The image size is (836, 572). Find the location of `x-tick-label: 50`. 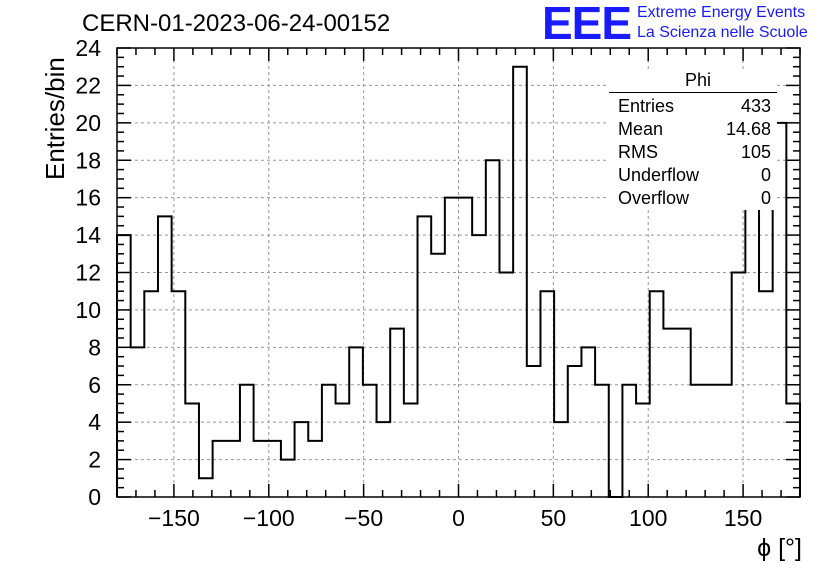

x-tick-label: 50 is located at coordinates (554, 518).